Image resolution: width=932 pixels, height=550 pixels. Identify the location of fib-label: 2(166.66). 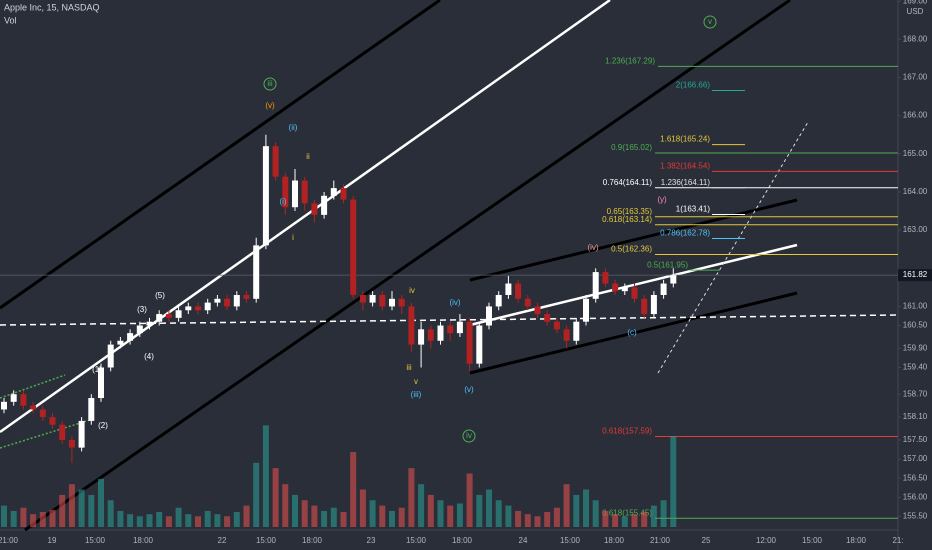
(693, 85).